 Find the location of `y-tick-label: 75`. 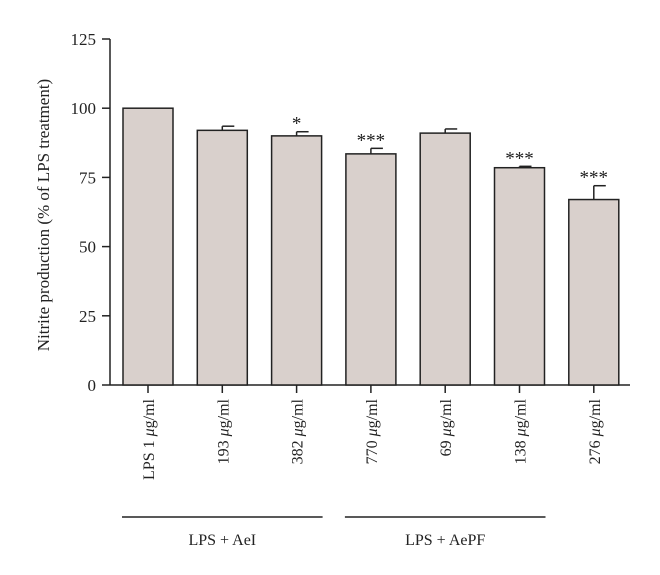

y-tick-label: 75 is located at coordinates (87, 177).